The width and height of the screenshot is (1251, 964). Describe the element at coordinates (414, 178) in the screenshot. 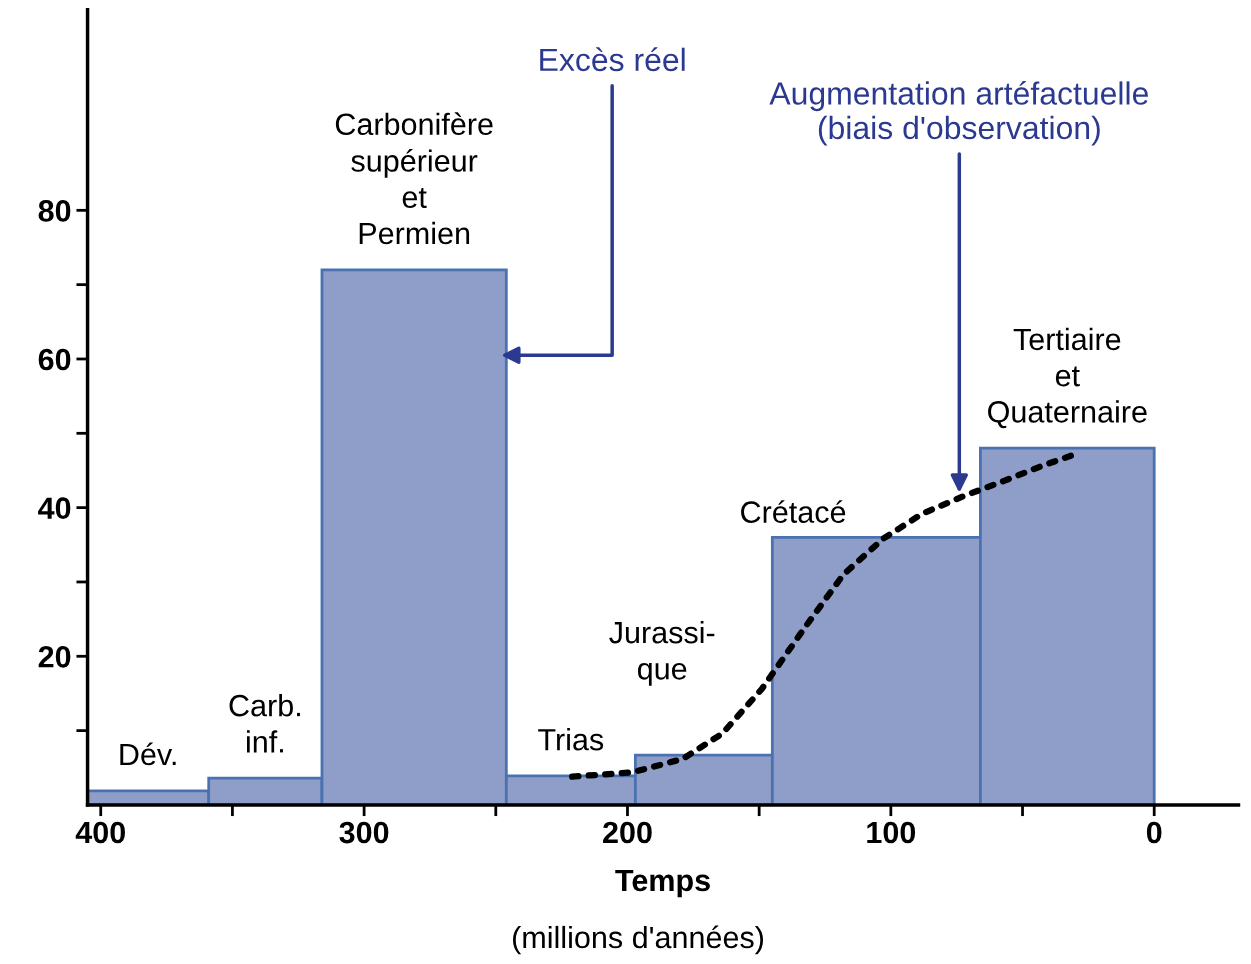

I see `annotation: Carbonifère supérieur et Permien` at that location.